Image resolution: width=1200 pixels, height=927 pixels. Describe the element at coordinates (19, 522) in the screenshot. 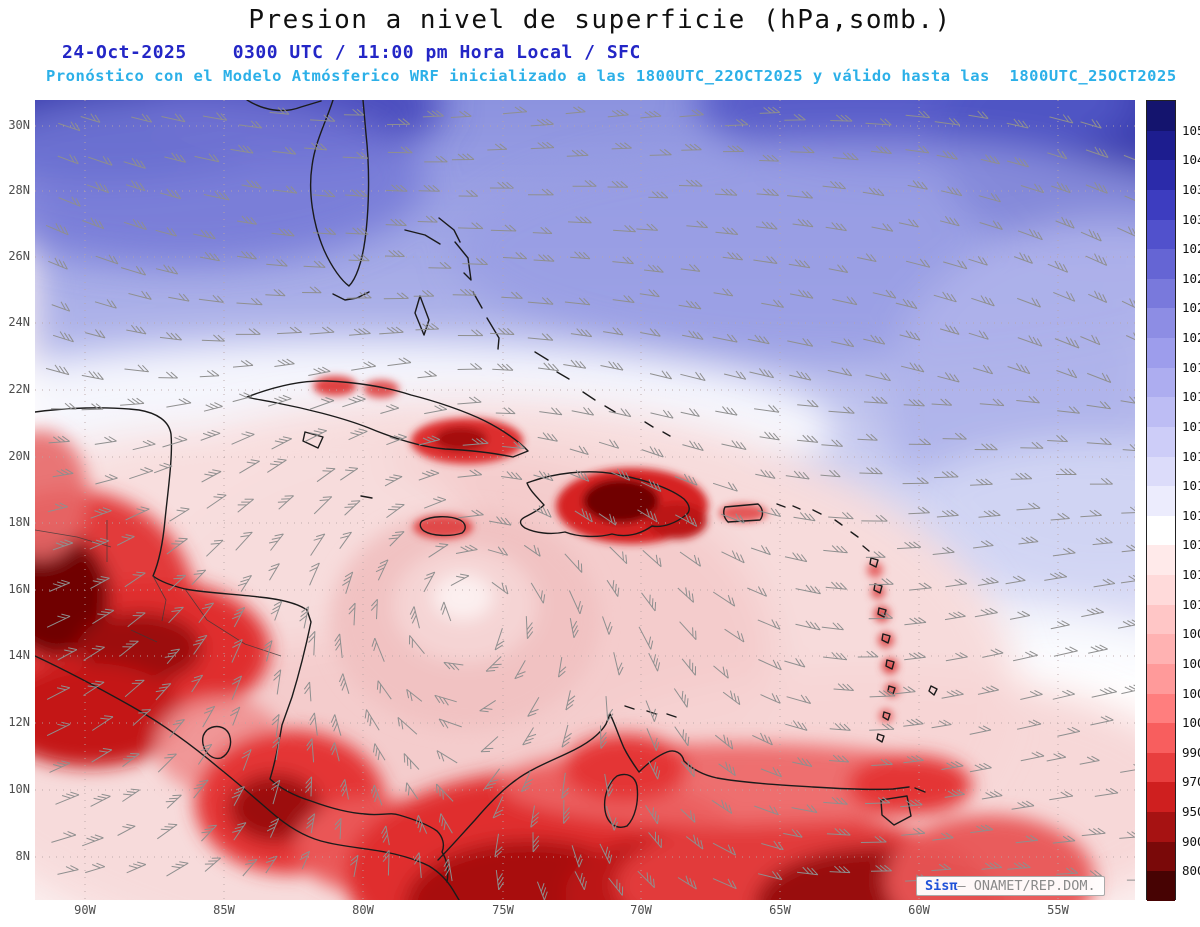

I see `lat-label: 18N` at that location.